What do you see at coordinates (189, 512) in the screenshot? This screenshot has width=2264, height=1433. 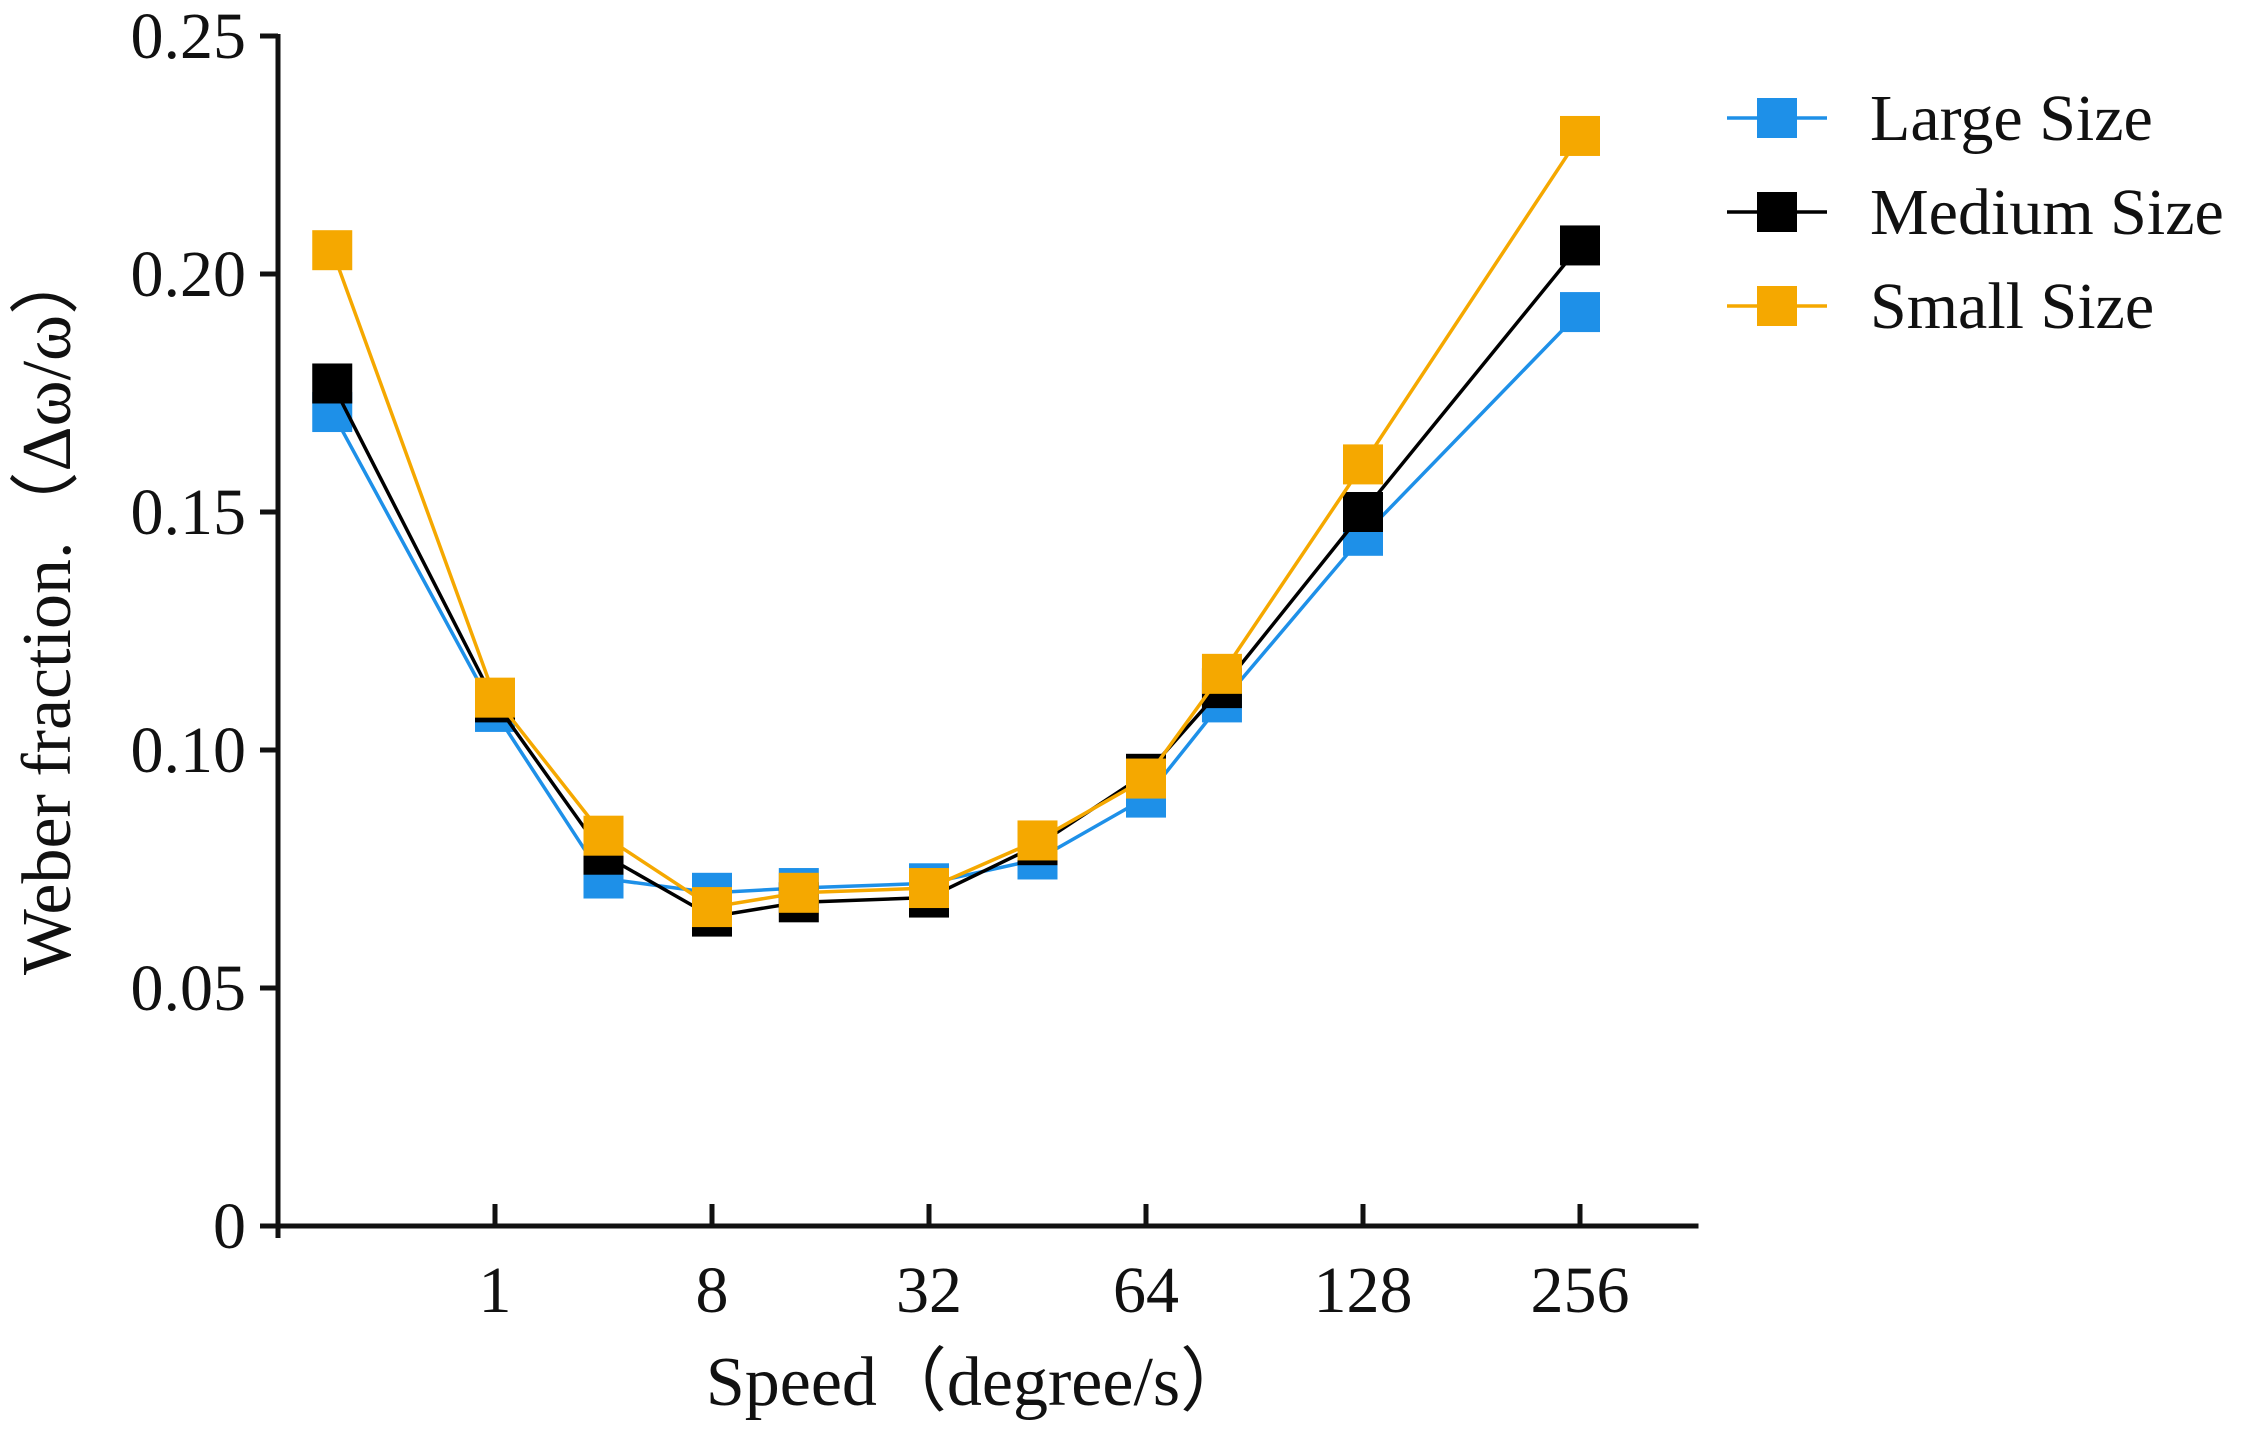 I see `y-tick-label: 0.15` at bounding box center [189, 512].